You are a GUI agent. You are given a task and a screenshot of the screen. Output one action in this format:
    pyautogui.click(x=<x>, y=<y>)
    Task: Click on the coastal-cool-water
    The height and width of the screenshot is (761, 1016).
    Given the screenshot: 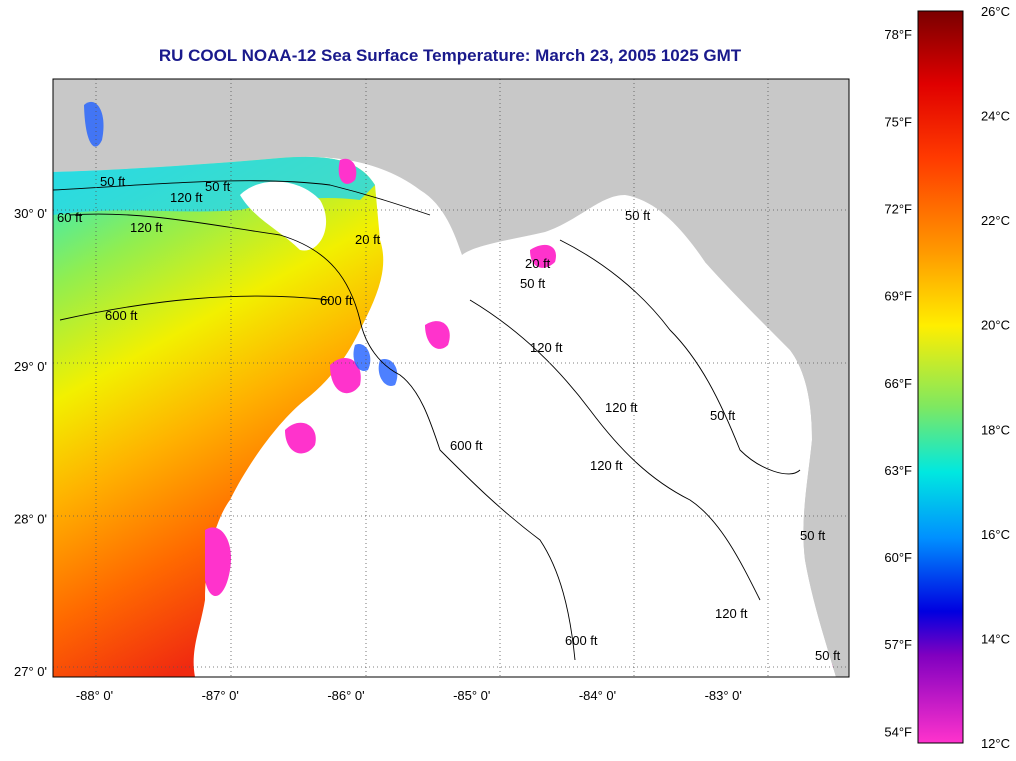 What is the action you would take?
    pyautogui.click(x=214, y=185)
    